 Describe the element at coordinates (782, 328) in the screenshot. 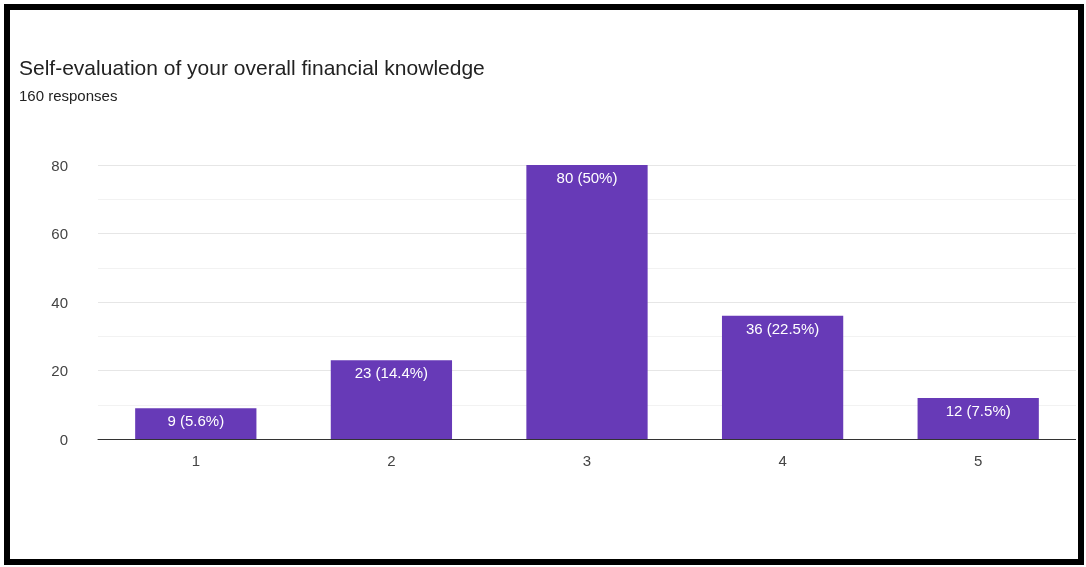

I see `data-label: 36 (22.5%)` at that location.